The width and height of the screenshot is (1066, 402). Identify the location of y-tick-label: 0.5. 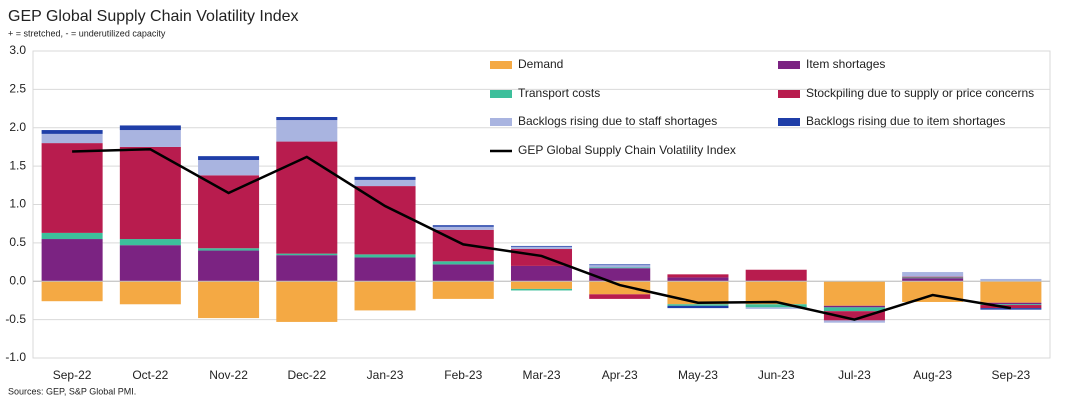
(17, 242).